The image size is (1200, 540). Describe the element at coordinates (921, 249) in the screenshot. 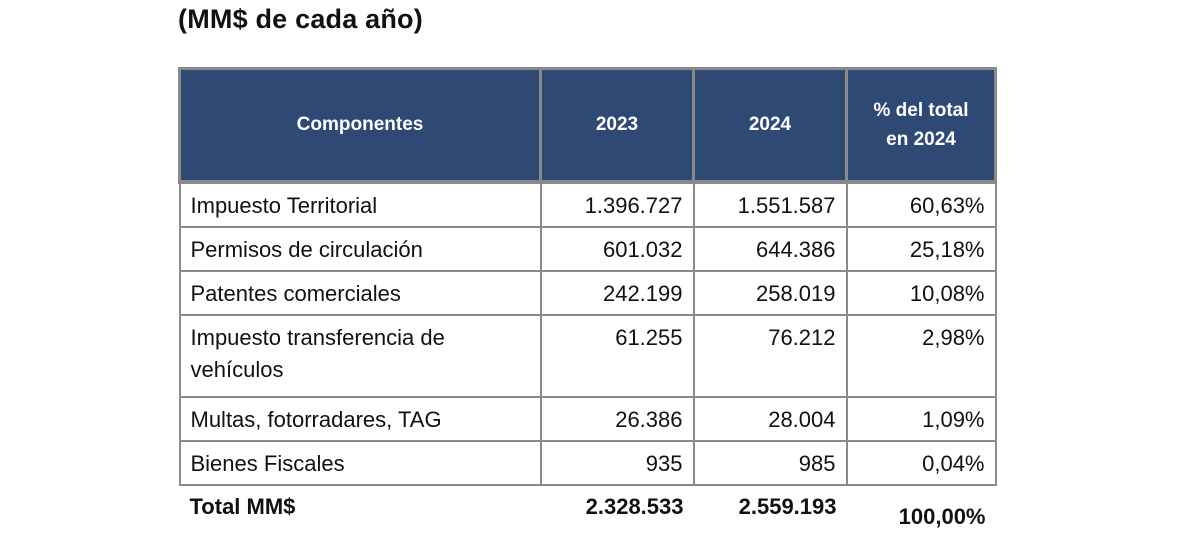

I see `row-pct: 25,18%` at that location.